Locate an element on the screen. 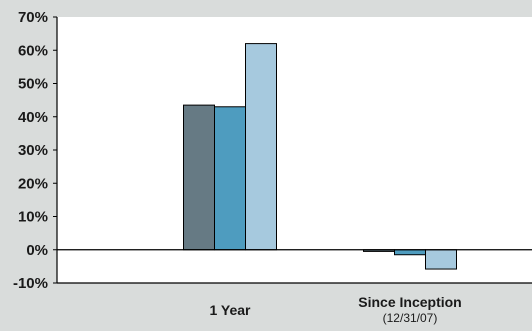  y-tick-label: 50% is located at coordinates (33, 84).